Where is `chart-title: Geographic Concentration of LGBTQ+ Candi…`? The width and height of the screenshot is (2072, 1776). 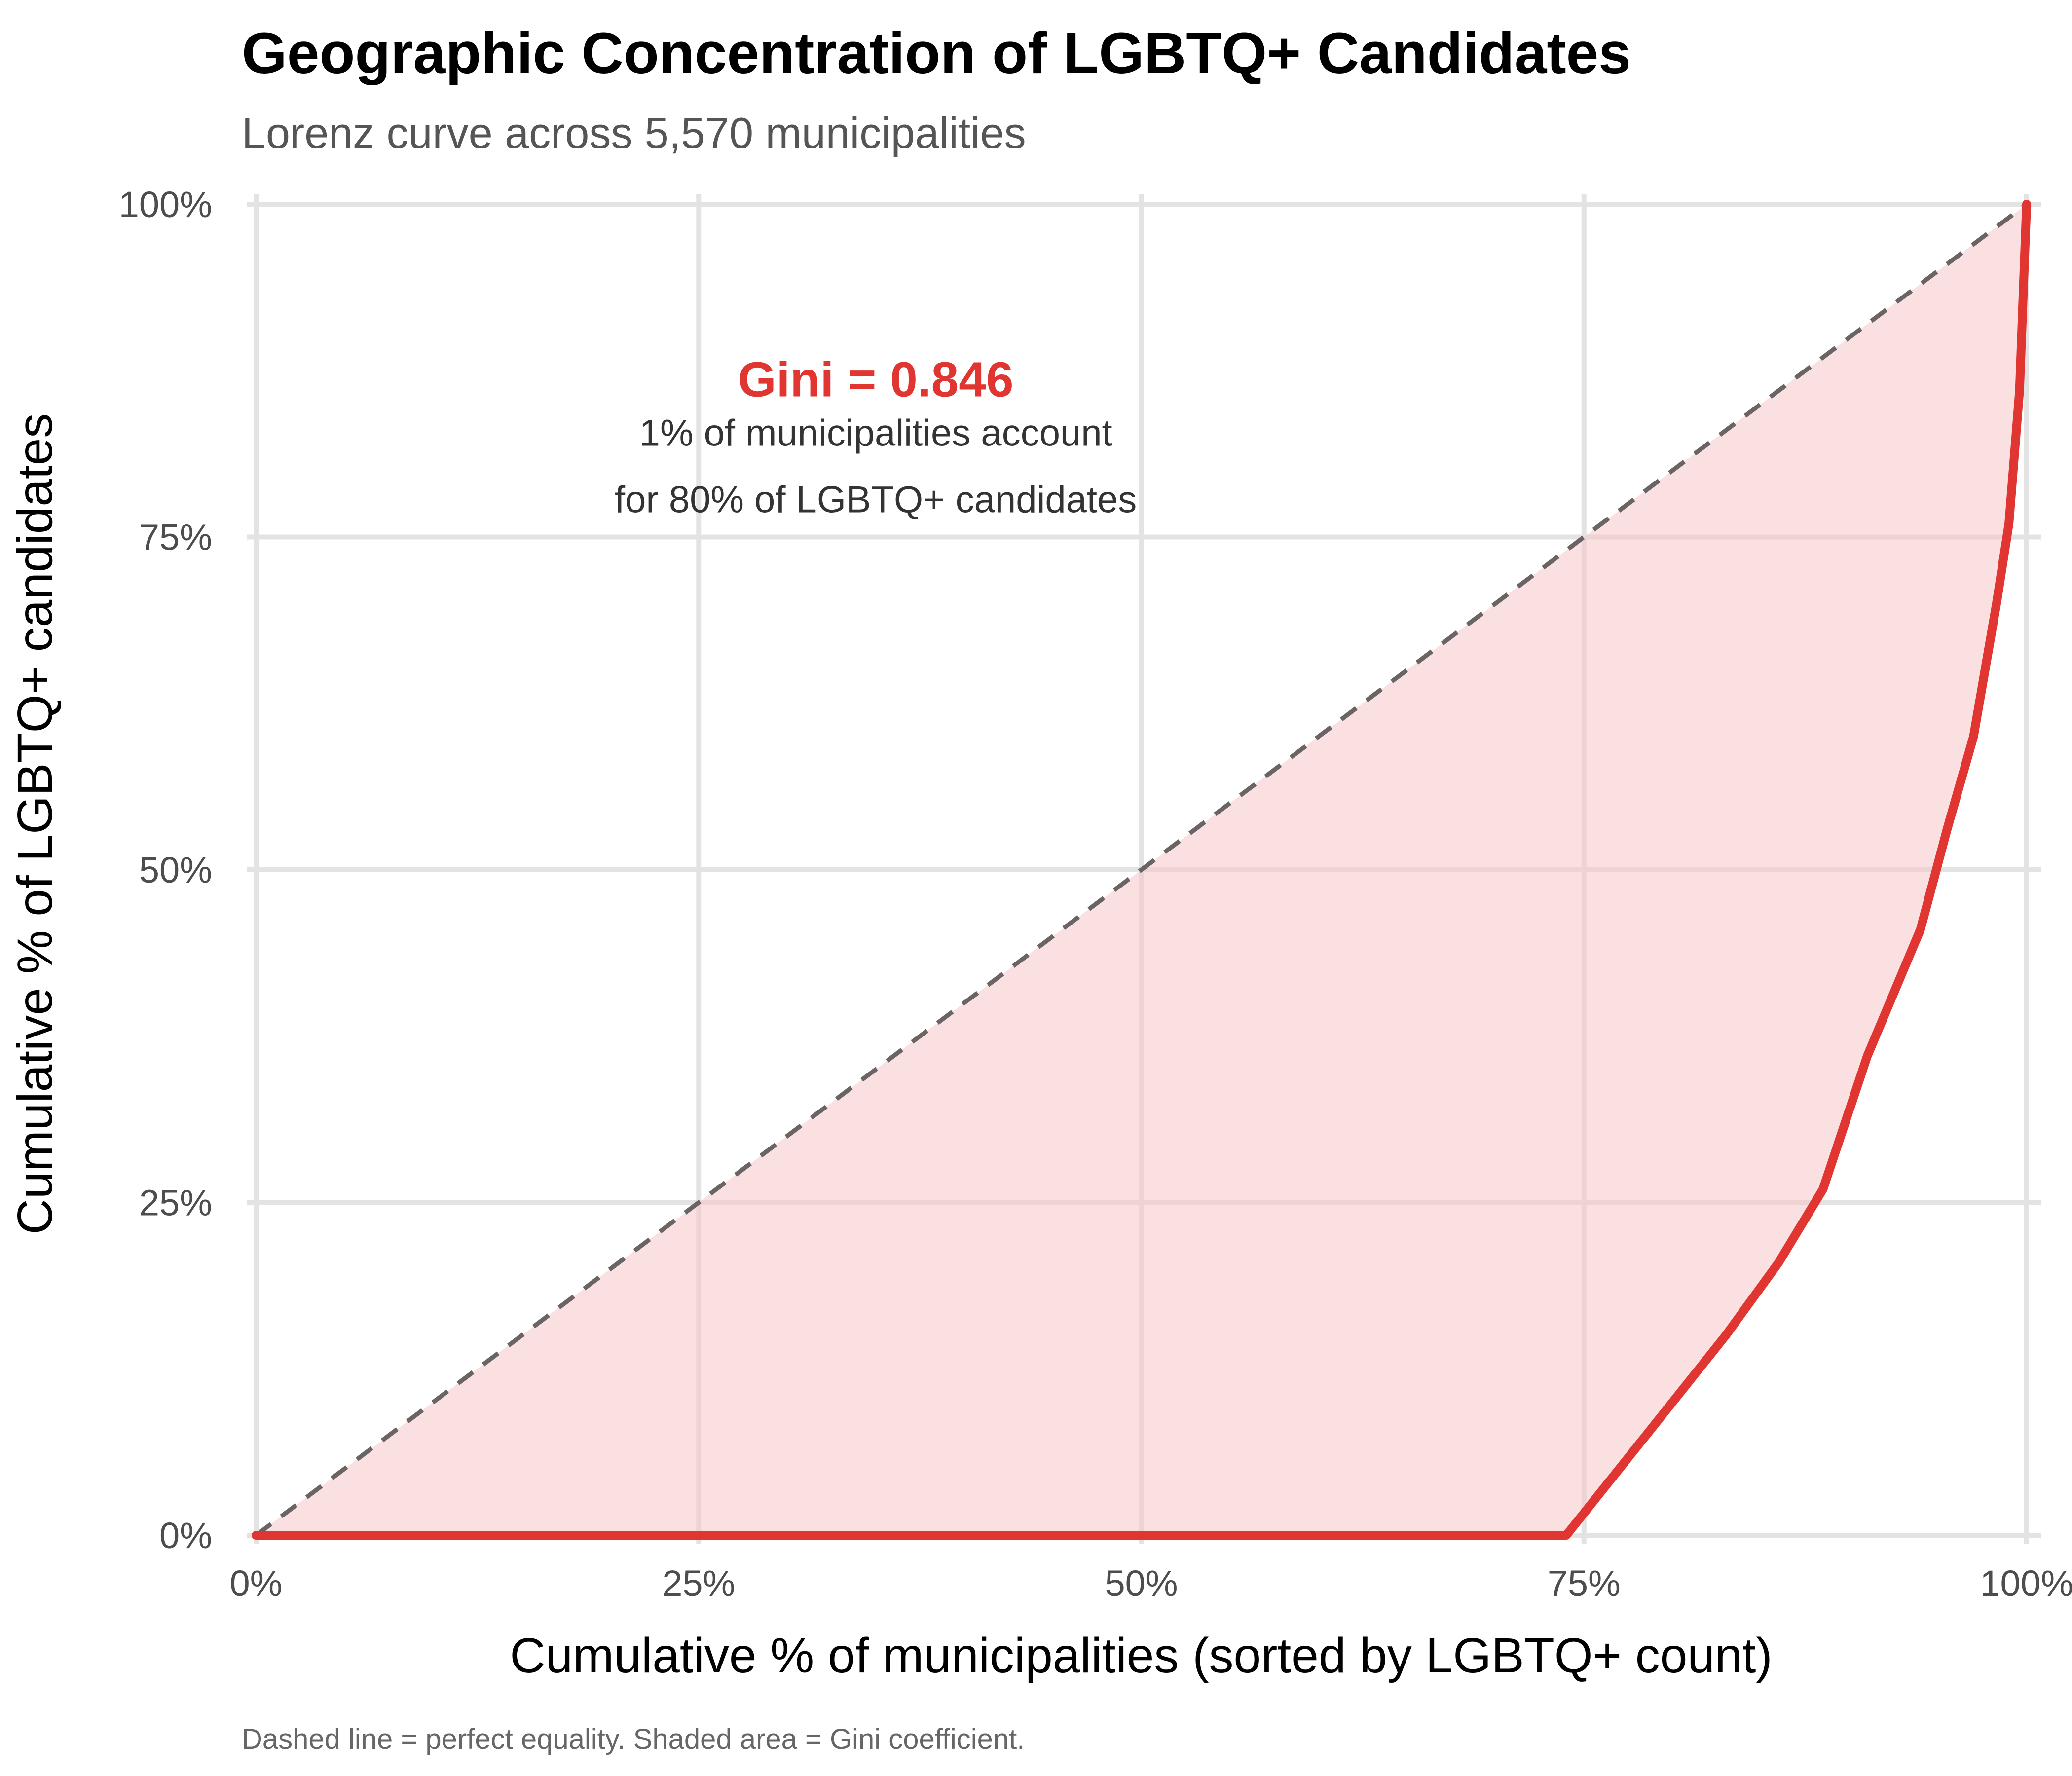 chart-title: Geographic Concentration of LGBTQ+ Candi… is located at coordinates (937, 54).